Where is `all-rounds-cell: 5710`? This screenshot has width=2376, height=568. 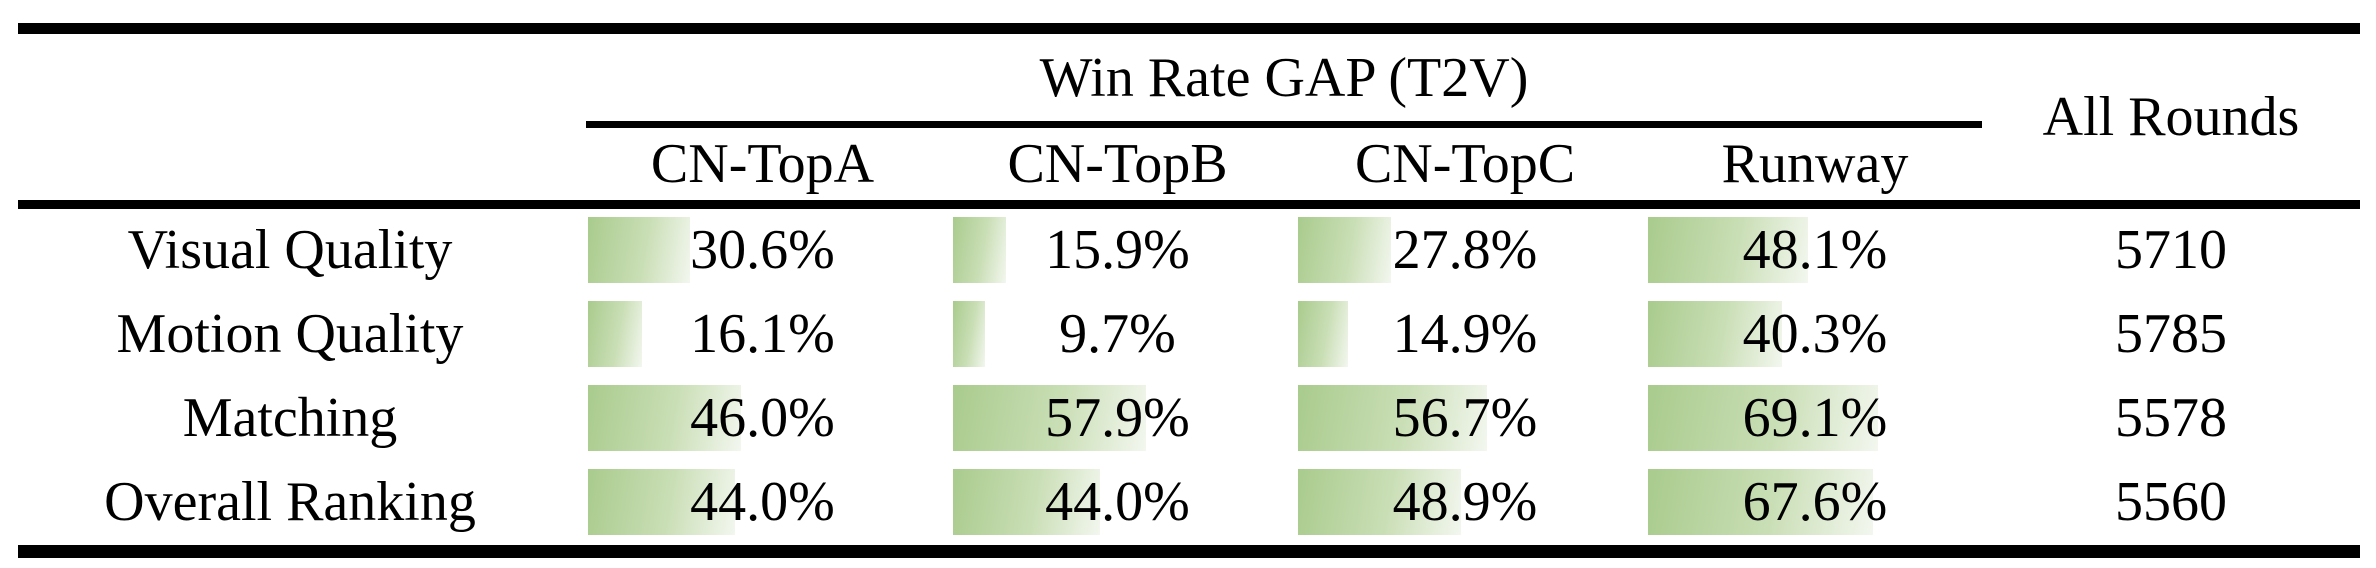 all-rounds-cell: 5710 is located at coordinates (2171, 250).